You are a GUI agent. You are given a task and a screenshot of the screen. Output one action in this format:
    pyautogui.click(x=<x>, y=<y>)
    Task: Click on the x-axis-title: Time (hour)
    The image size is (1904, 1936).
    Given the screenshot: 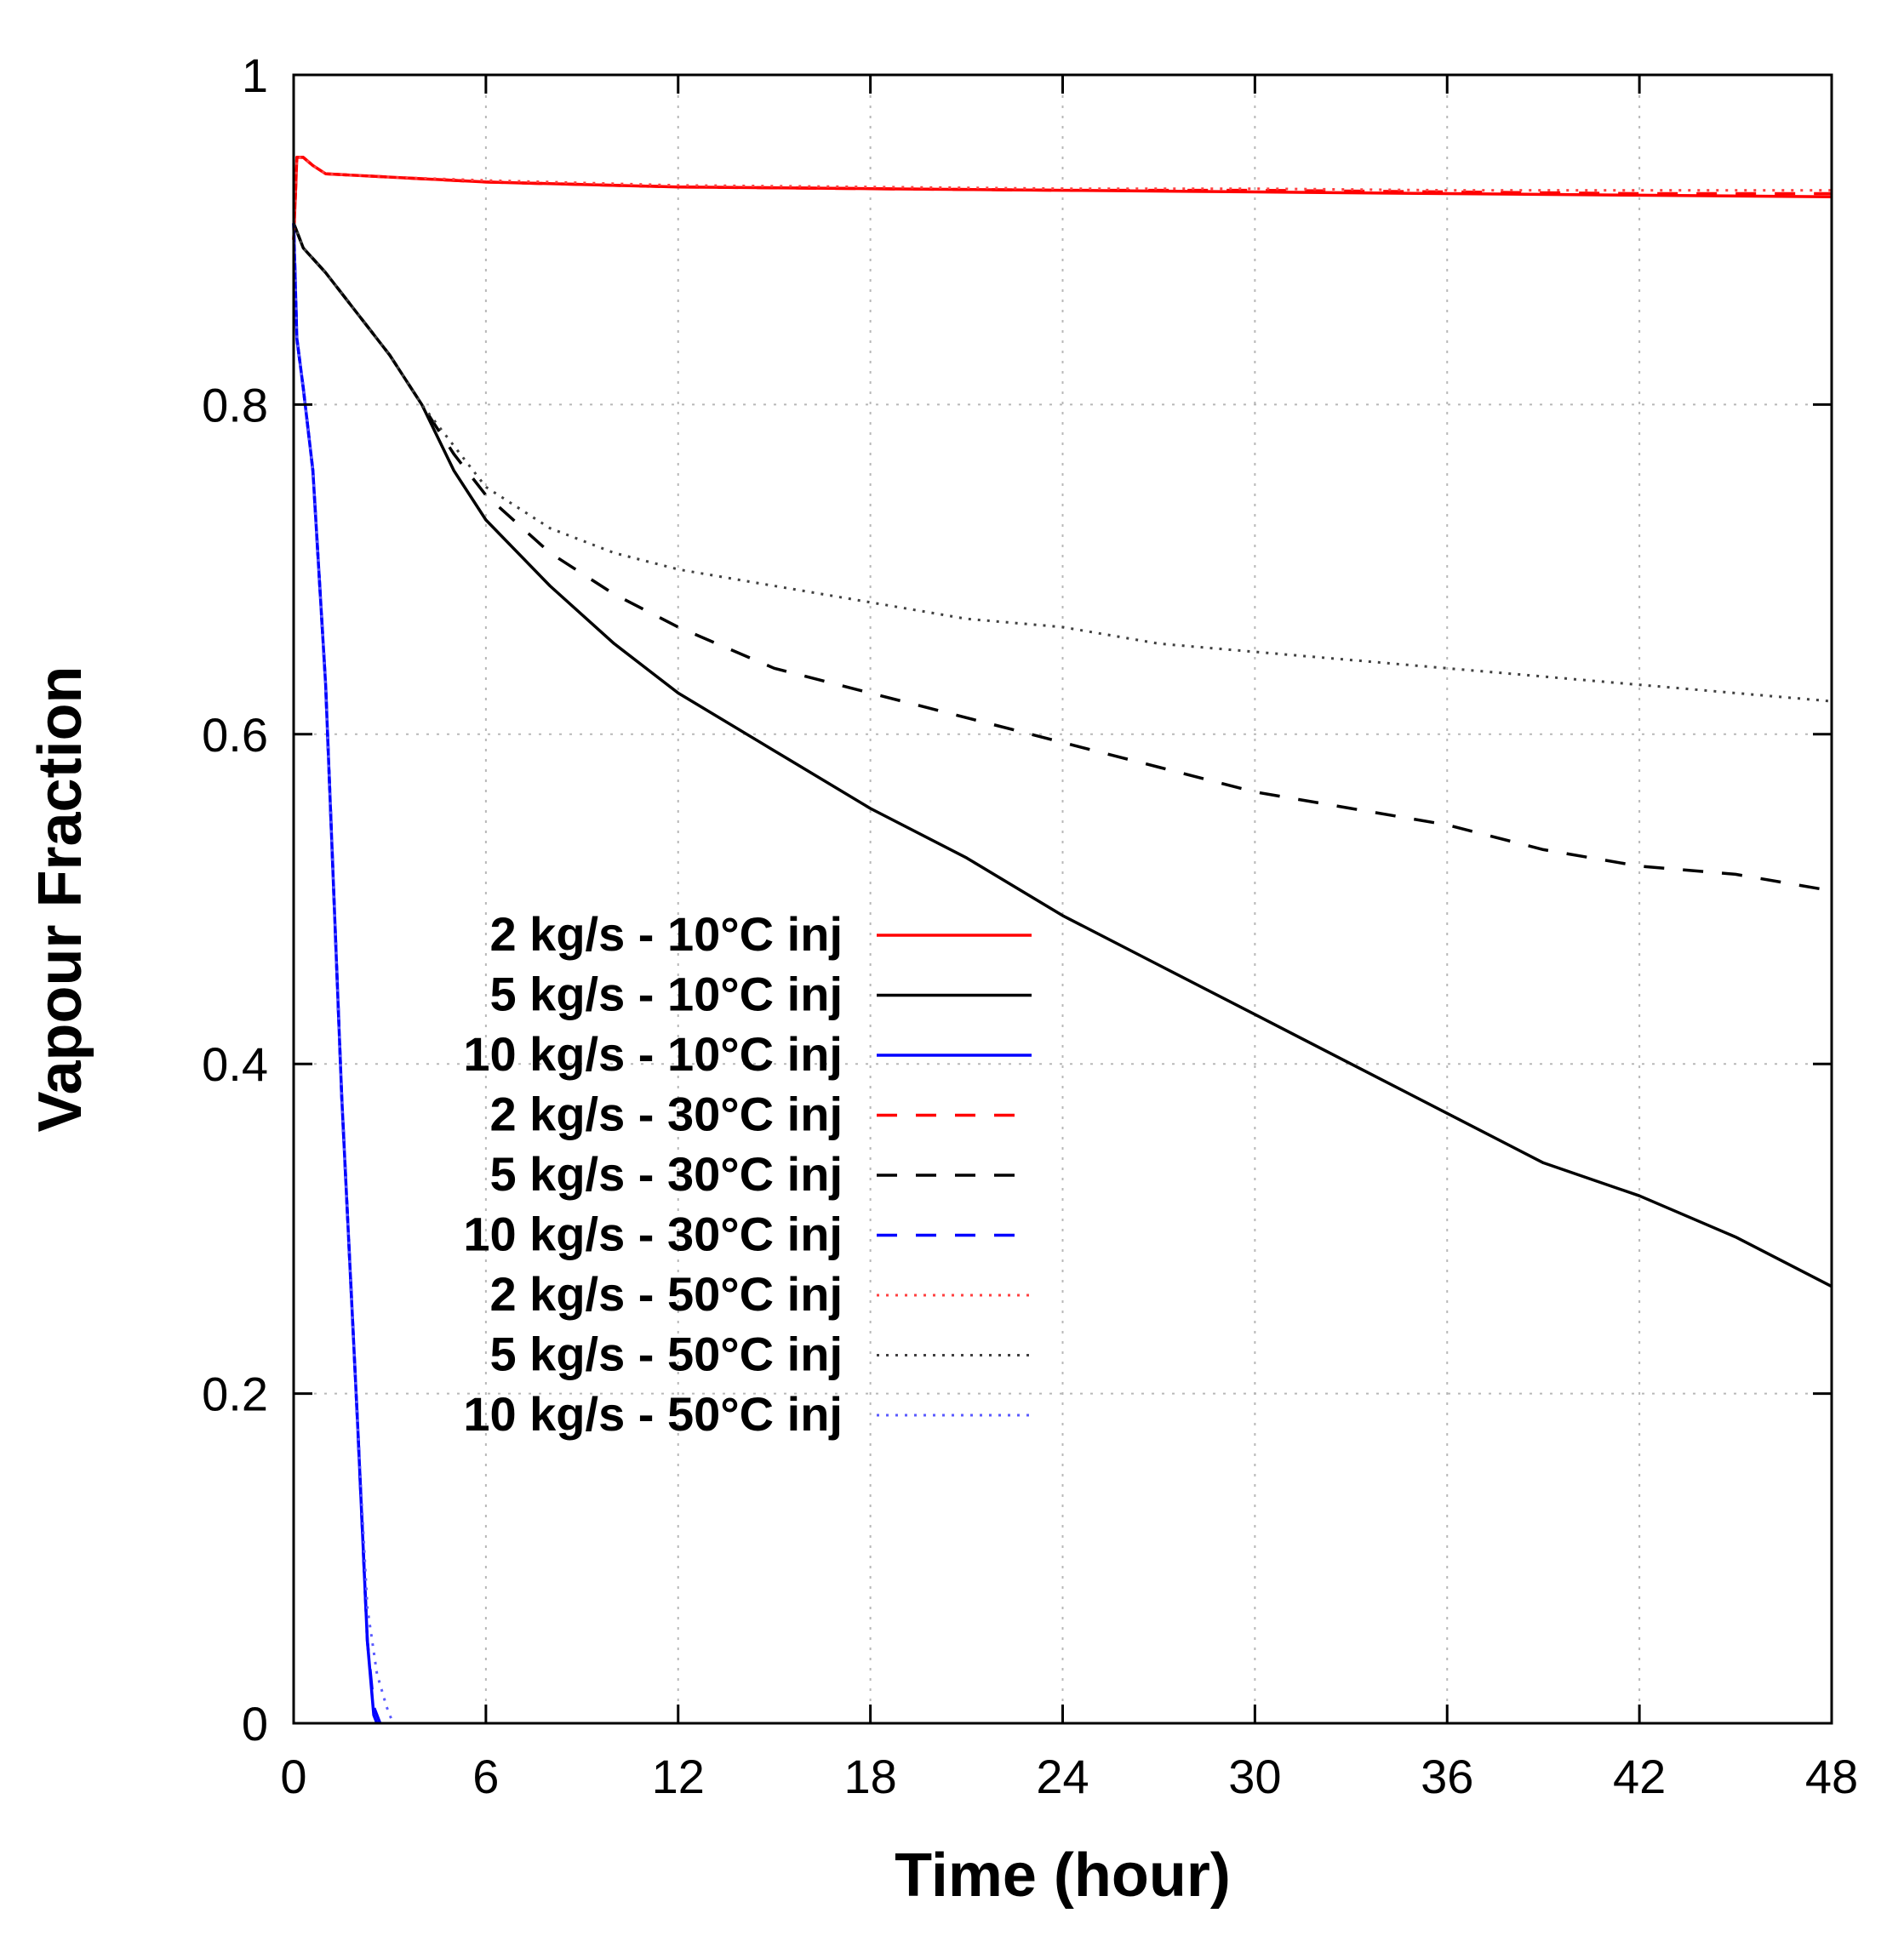 What is the action you would take?
    pyautogui.click(x=1063, y=1876)
    